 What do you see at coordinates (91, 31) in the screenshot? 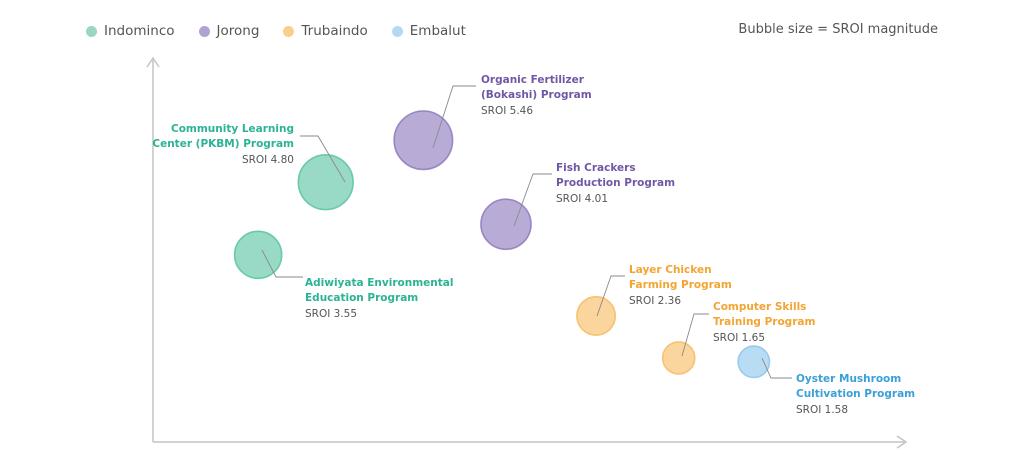
I see `legend-swatch-indominco` at bounding box center [91, 31].